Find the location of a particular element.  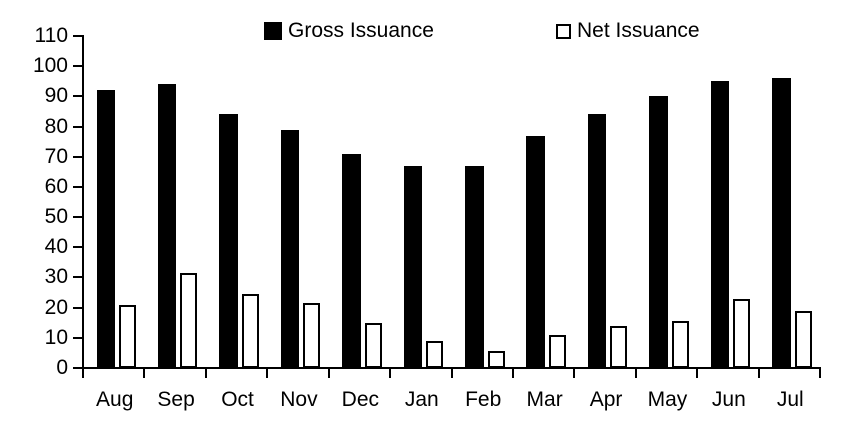

net-issuance-legend-label: Net Issuance is located at coordinates (638, 30).